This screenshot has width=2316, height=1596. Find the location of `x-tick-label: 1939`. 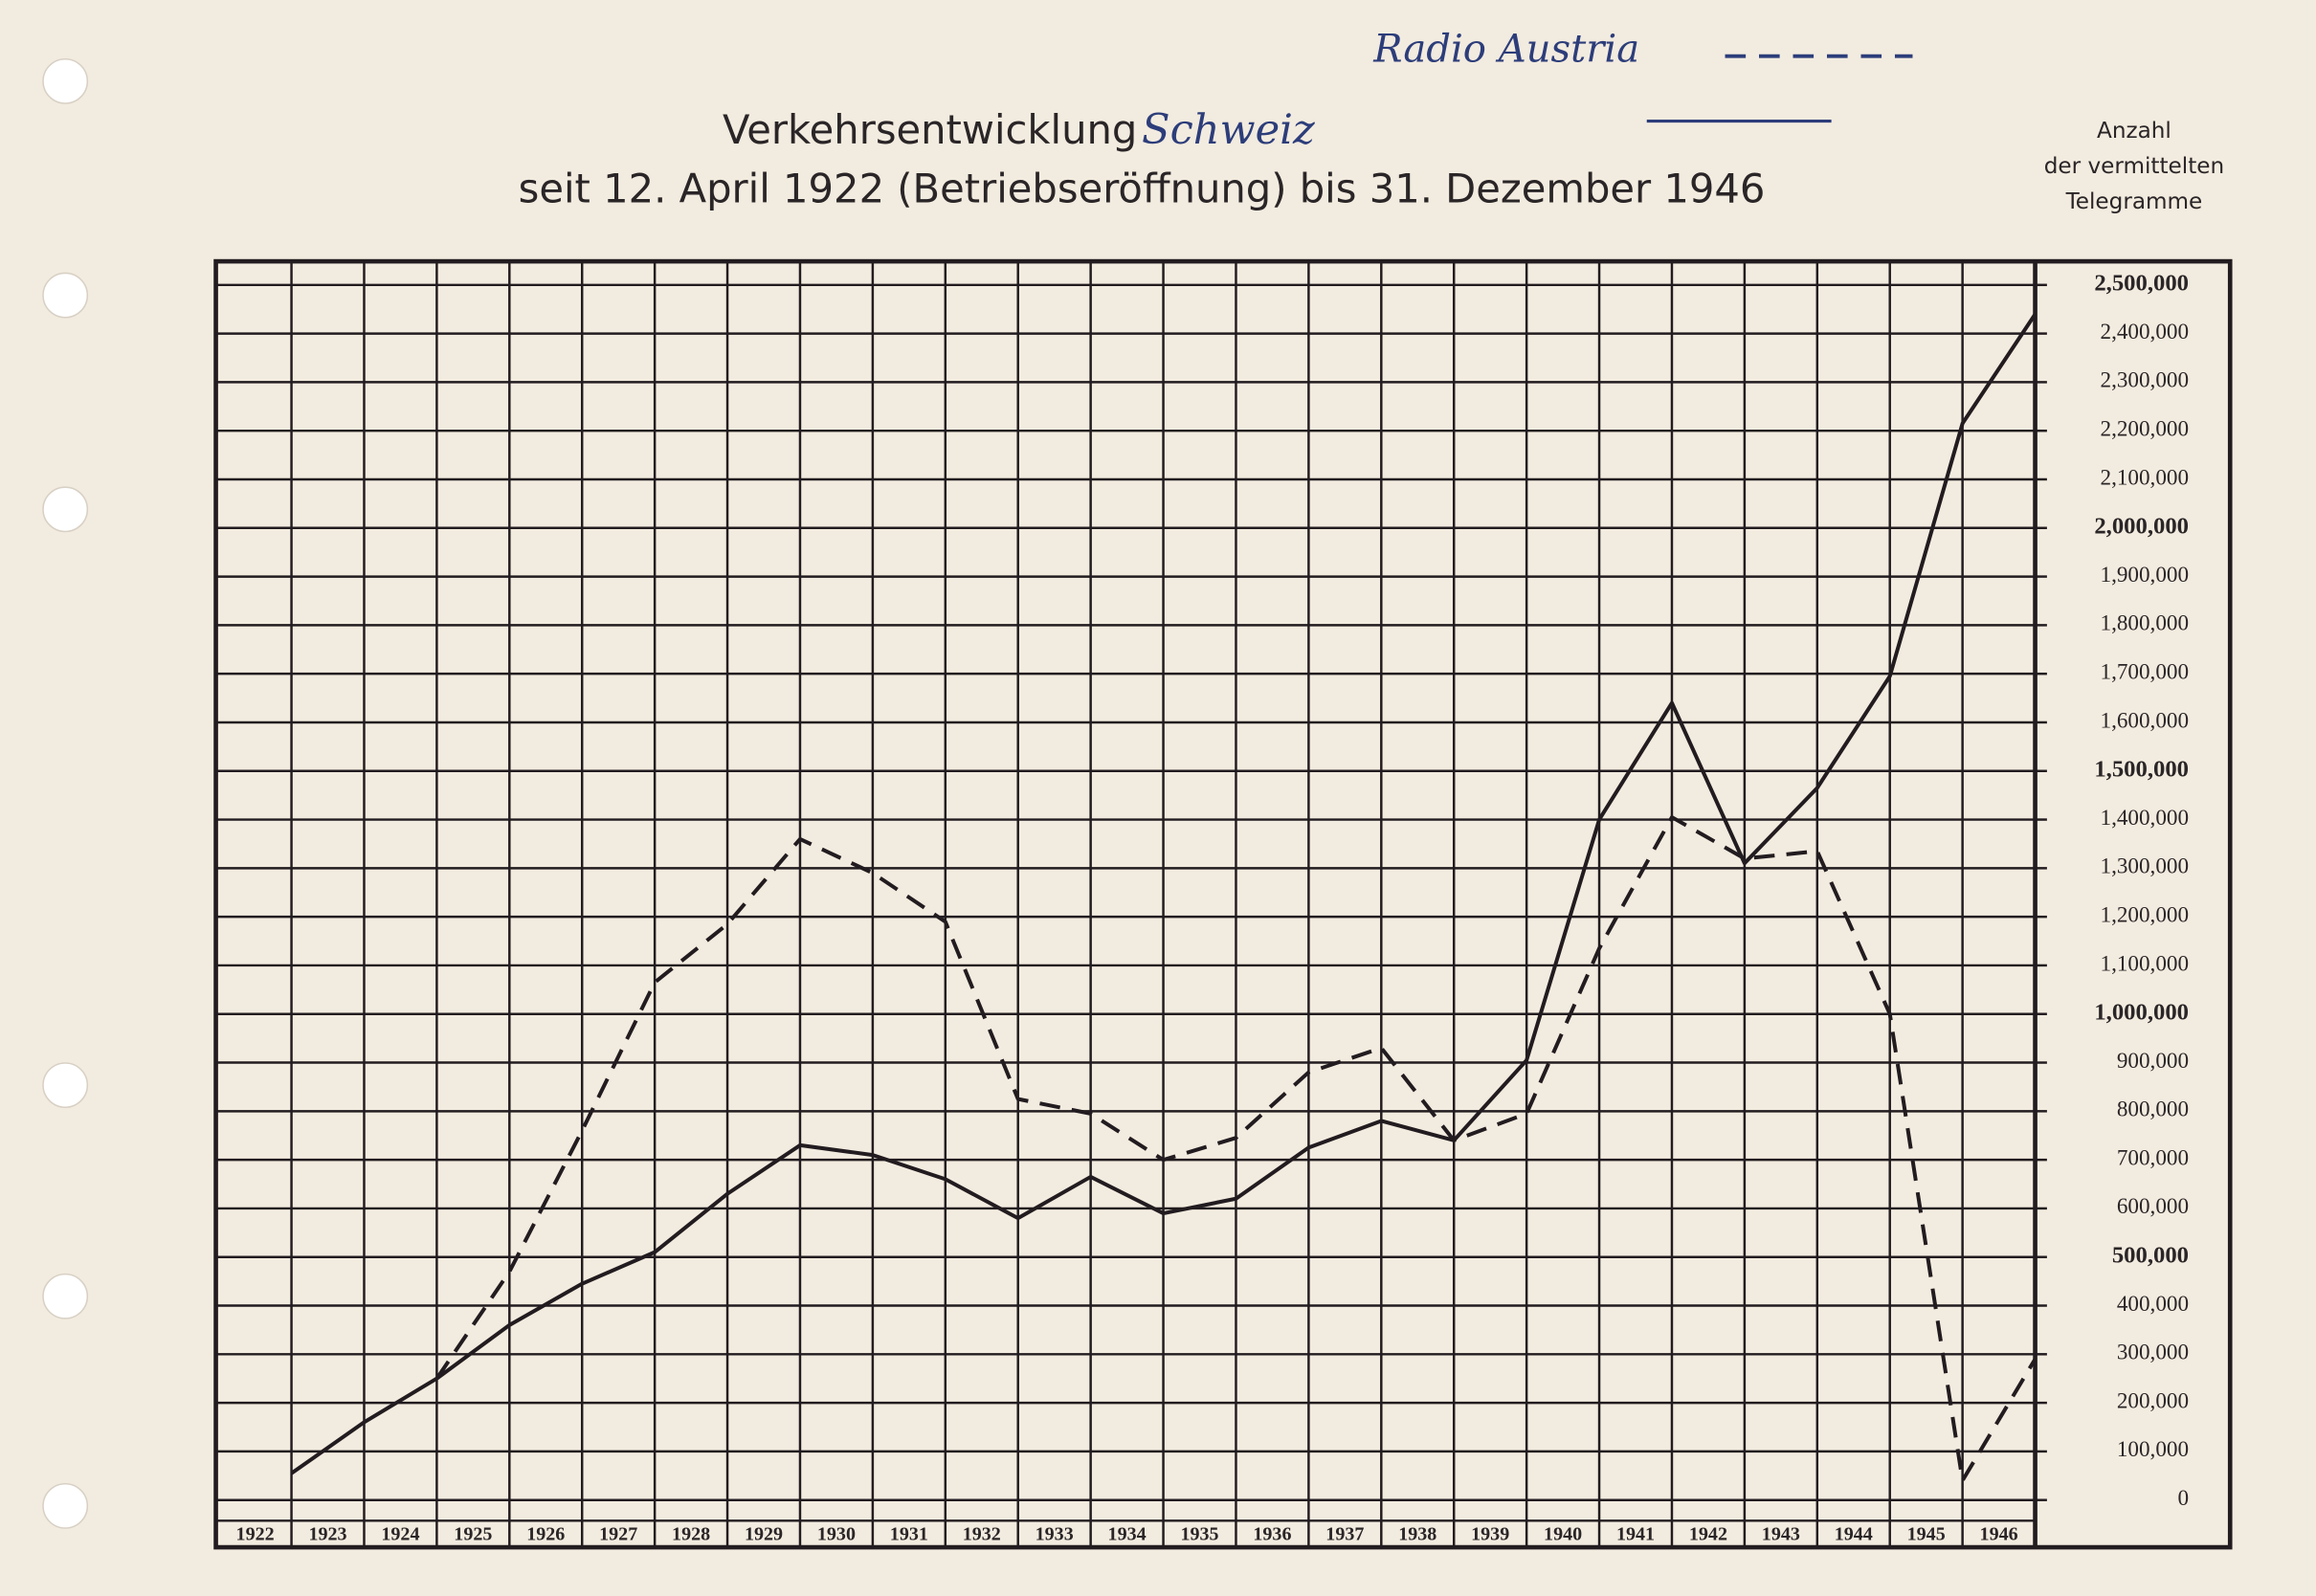

x-tick-label: 1939 is located at coordinates (1490, 1534).